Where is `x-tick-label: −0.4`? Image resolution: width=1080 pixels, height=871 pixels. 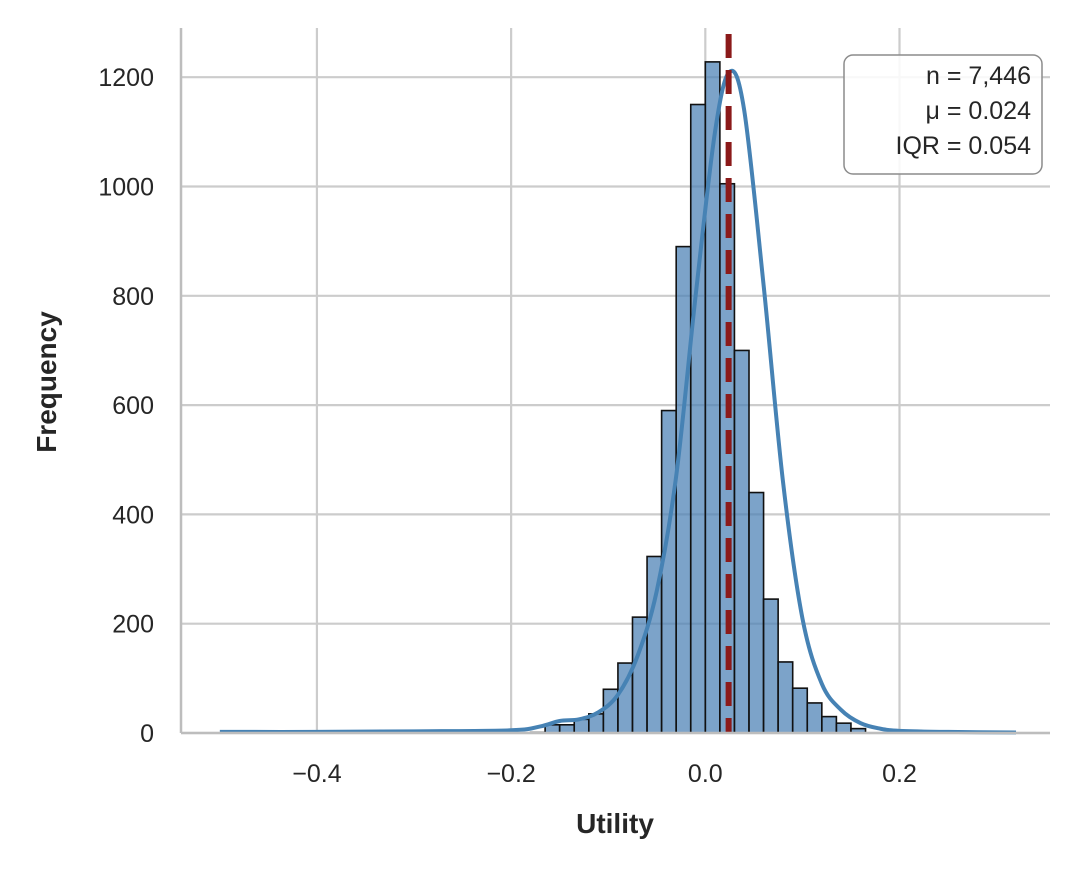 x-tick-label: −0.4 is located at coordinates (316, 774).